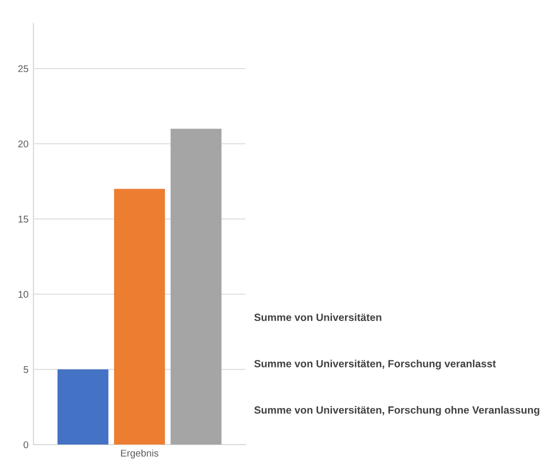 This screenshot has width=558, height=468. I want to click on y-tick-label: 25, so click(23, 68).